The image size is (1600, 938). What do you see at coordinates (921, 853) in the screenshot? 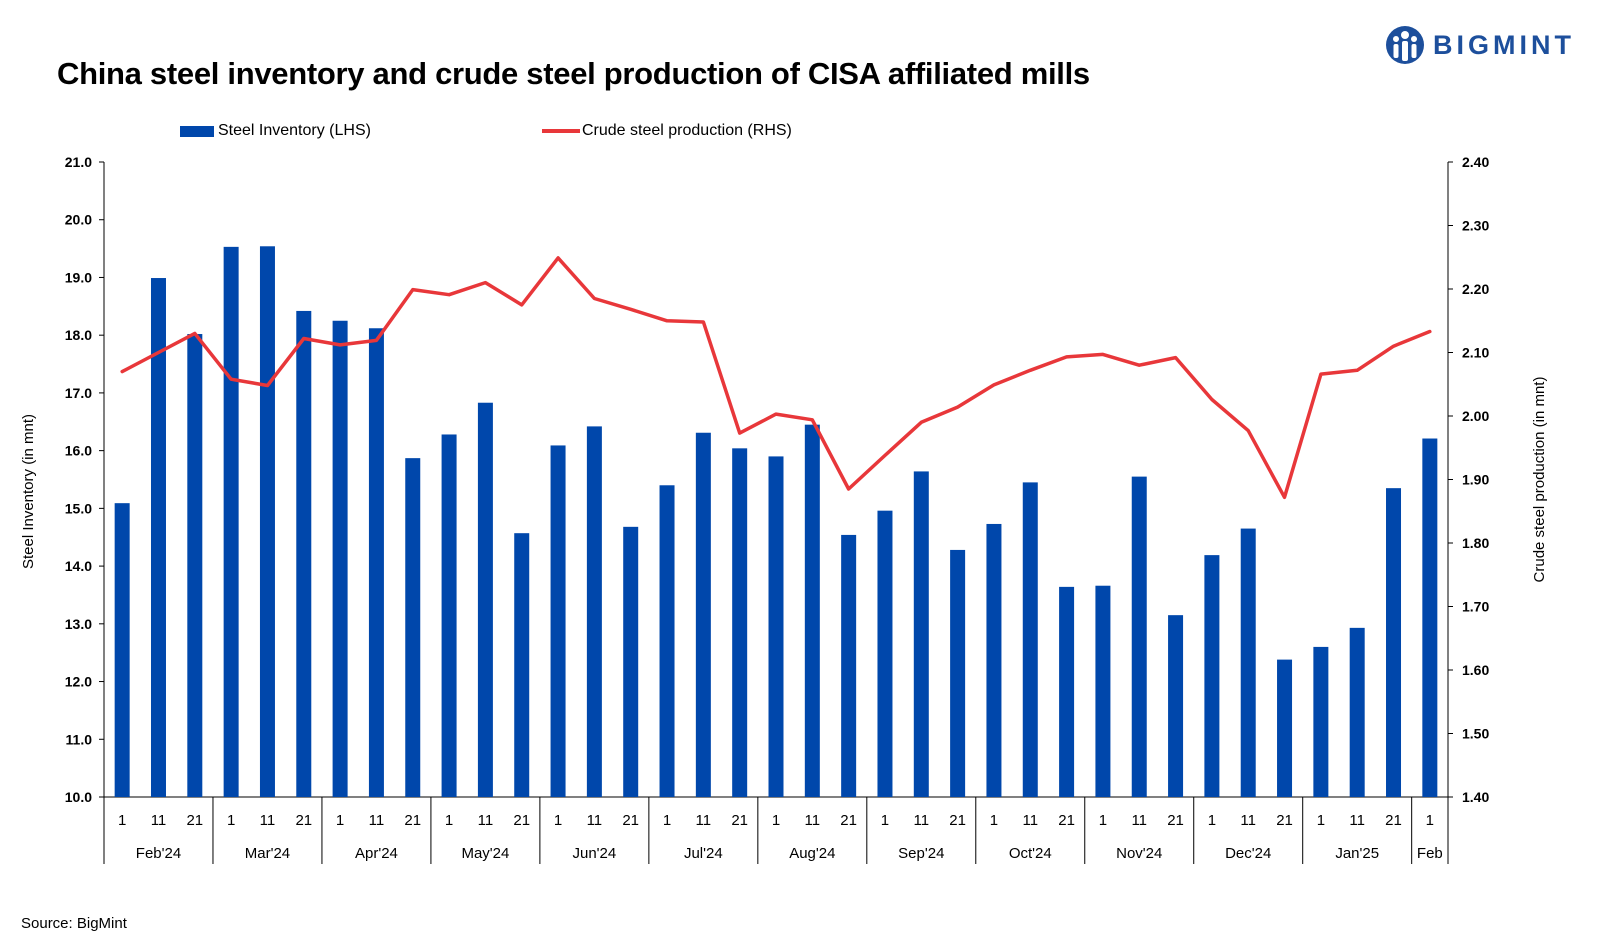
I see `x-group-label: Sep'24` at bounding box center [921, 853].